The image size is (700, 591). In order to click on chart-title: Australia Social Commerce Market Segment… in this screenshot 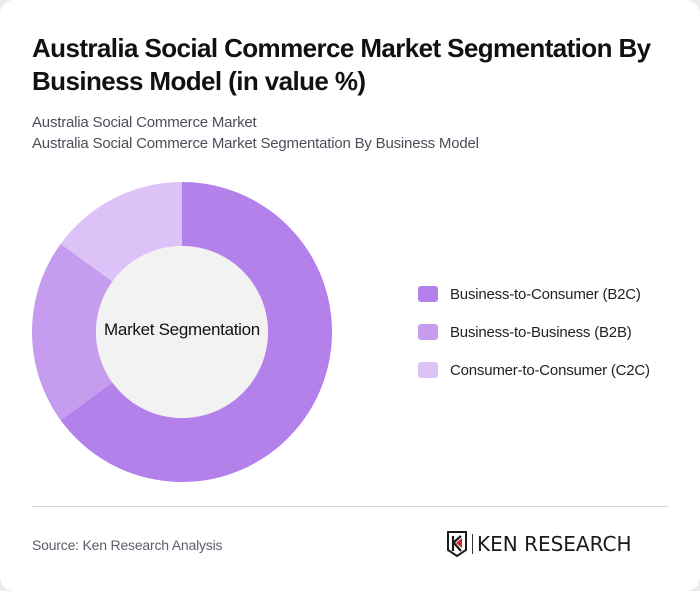, I will do `click(341, 64)`.